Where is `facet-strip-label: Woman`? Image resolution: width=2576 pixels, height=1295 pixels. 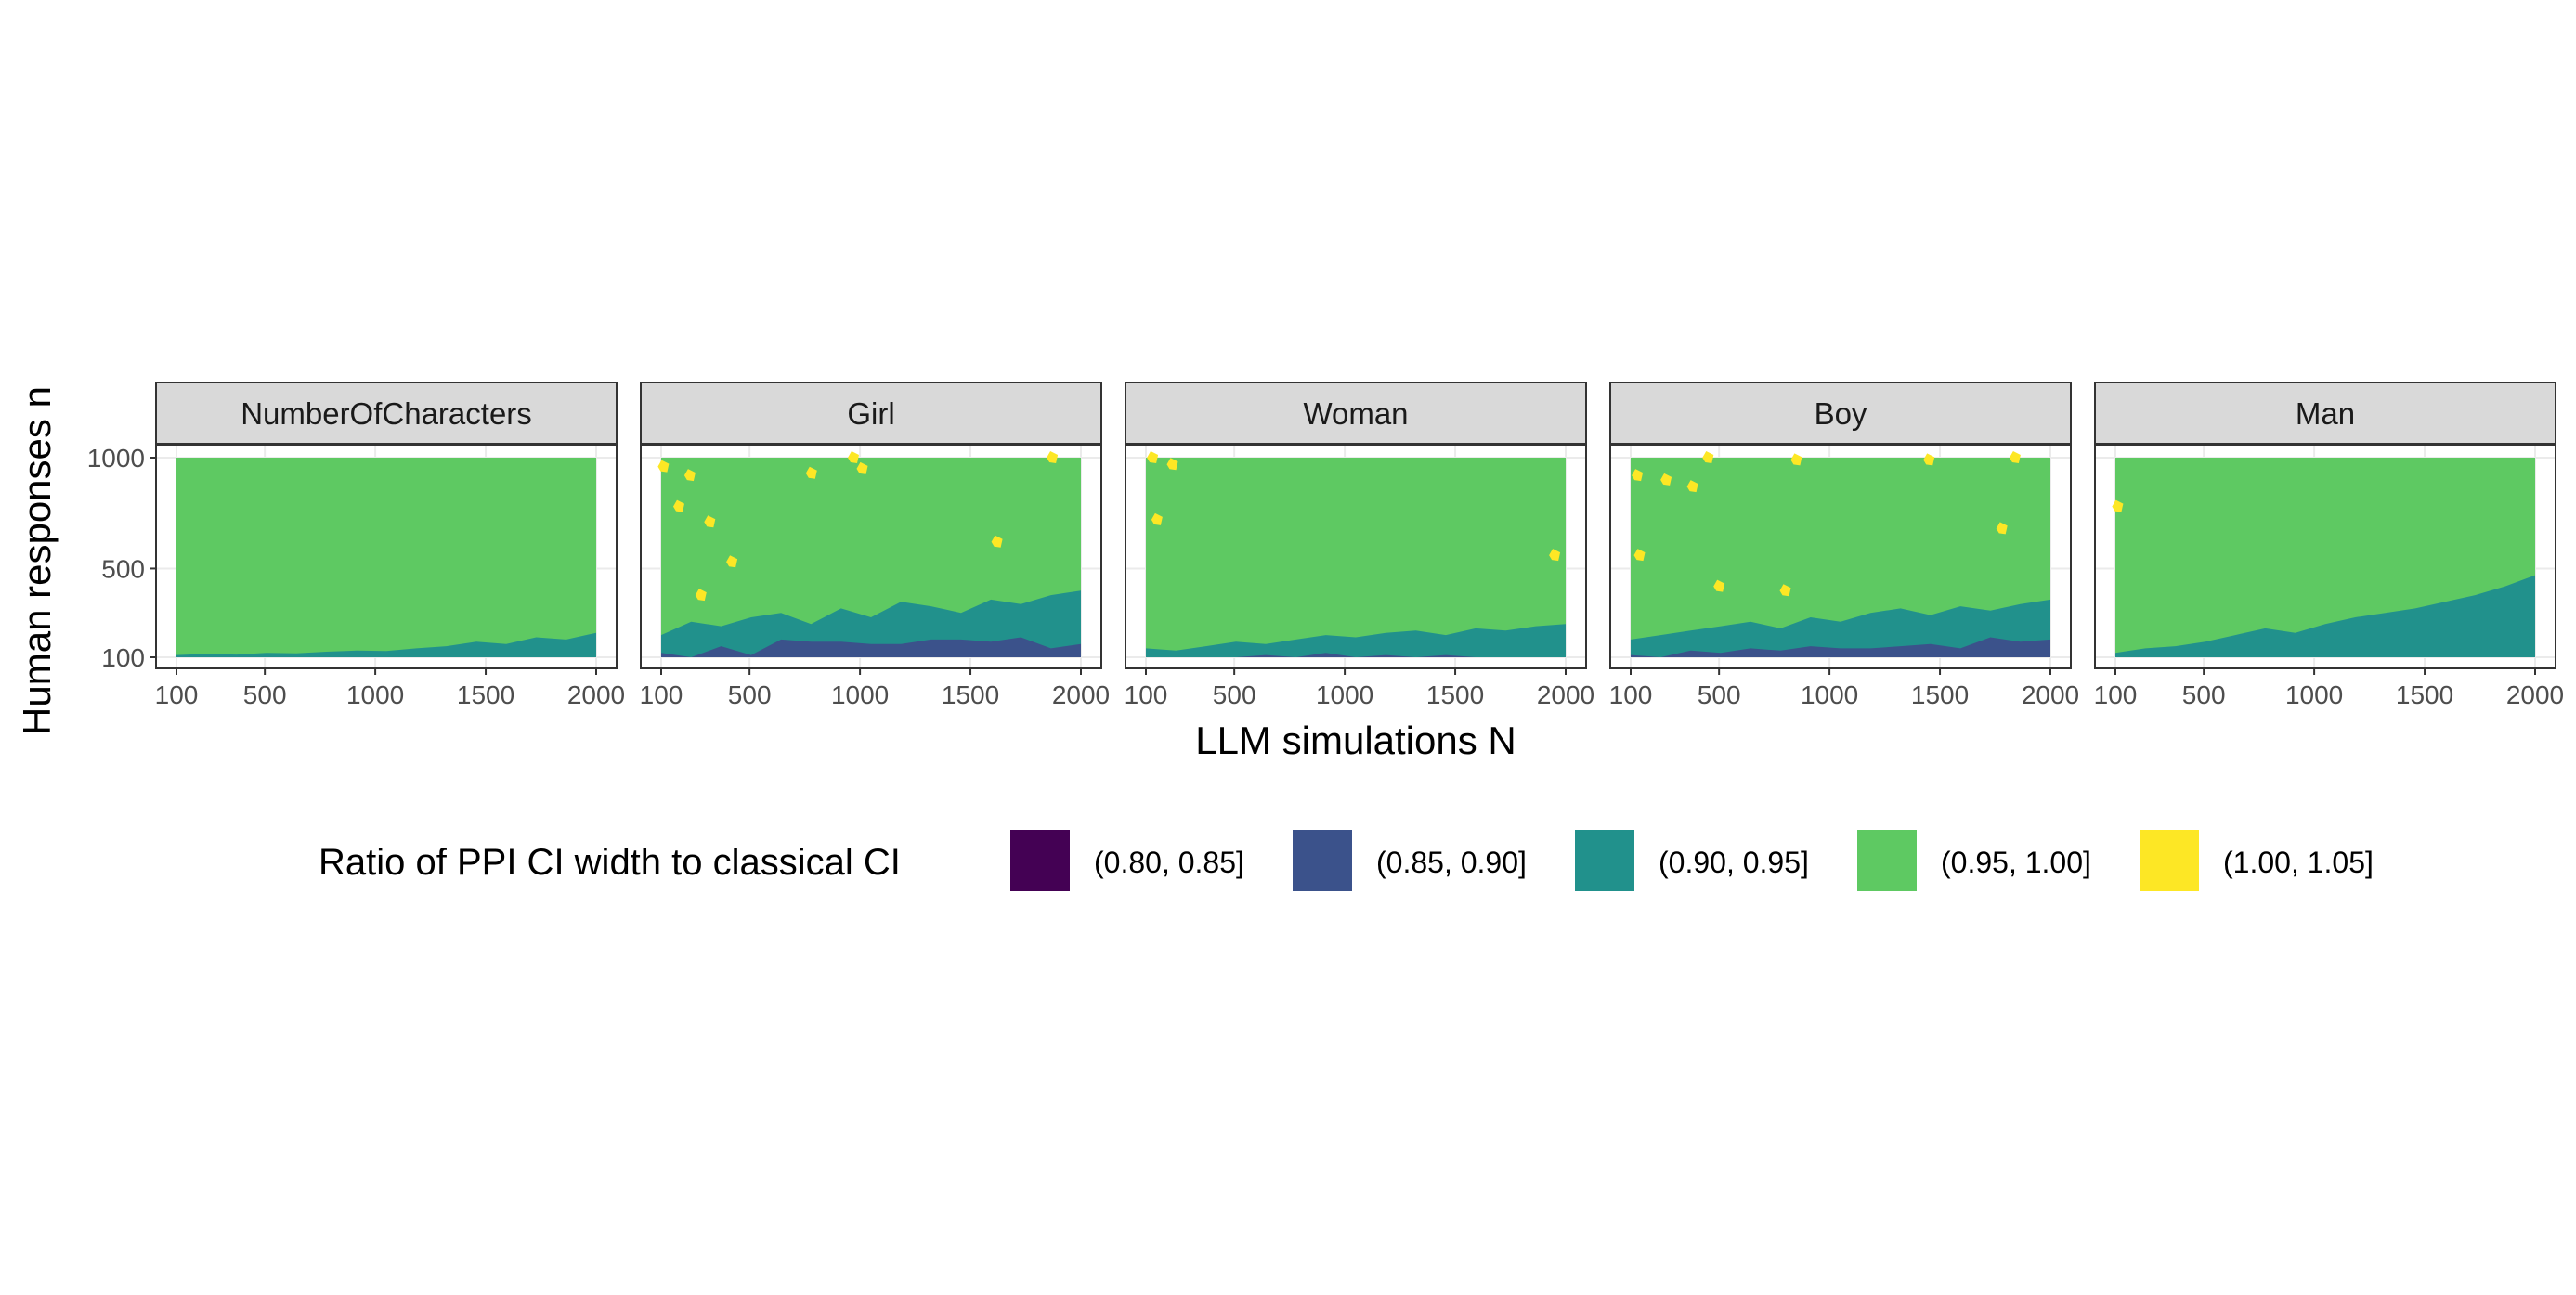
facet-strip-label: Woman is located at coordinates (1355, 414).